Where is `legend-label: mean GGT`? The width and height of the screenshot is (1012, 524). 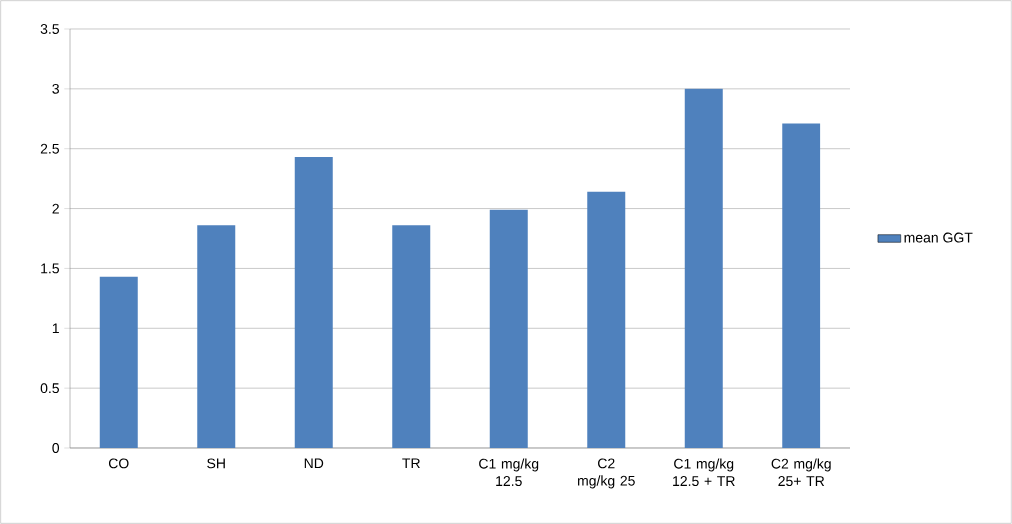 legend-label: mean GGT is located at coordinates (938, 237).